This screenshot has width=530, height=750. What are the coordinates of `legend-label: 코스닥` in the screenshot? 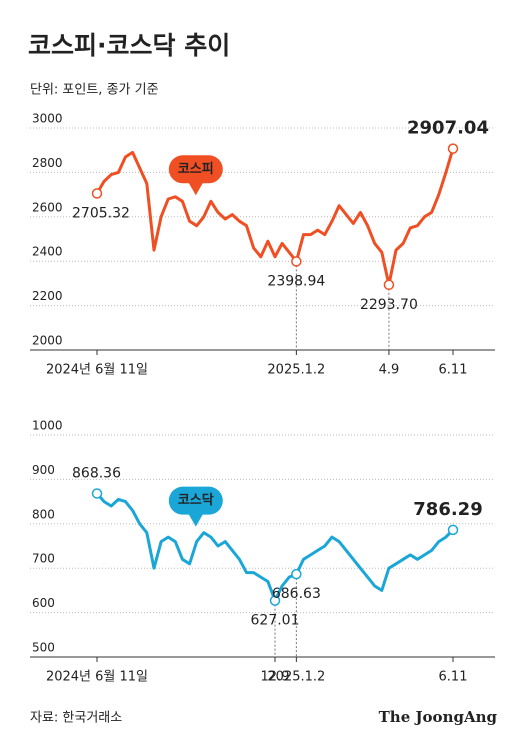 It's located at (196, 500).